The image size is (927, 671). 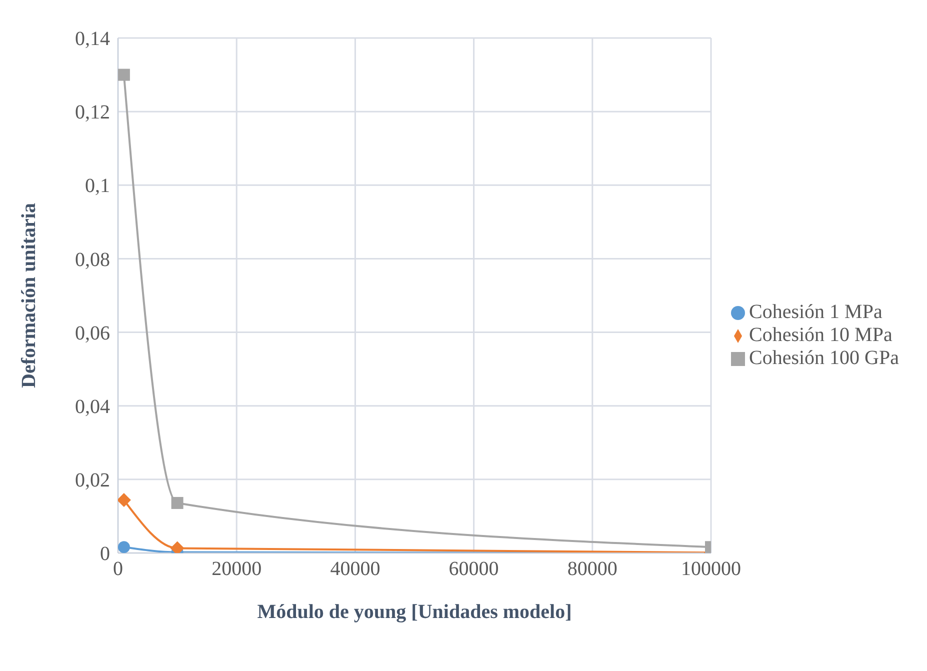 What do you see at coordinates (355, 569) in the screenshot?
I see `x-tick-label: 40000` at bounding box center [355, 569].